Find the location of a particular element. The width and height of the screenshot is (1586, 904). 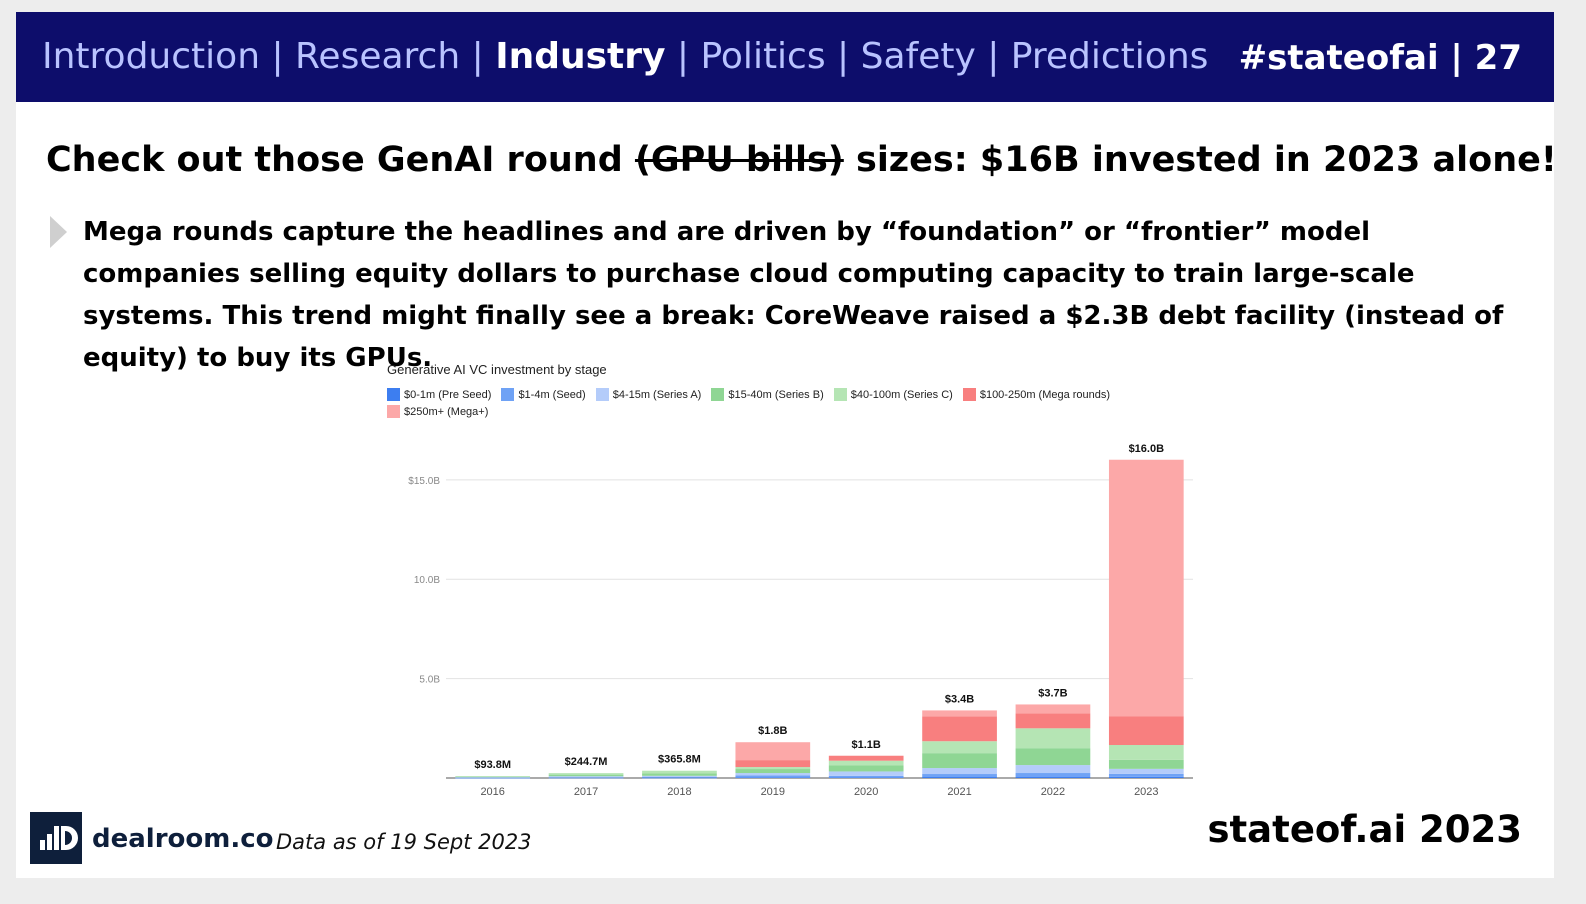

legend-label: $4-15m (Series A) is located at coordinates (657, 394).